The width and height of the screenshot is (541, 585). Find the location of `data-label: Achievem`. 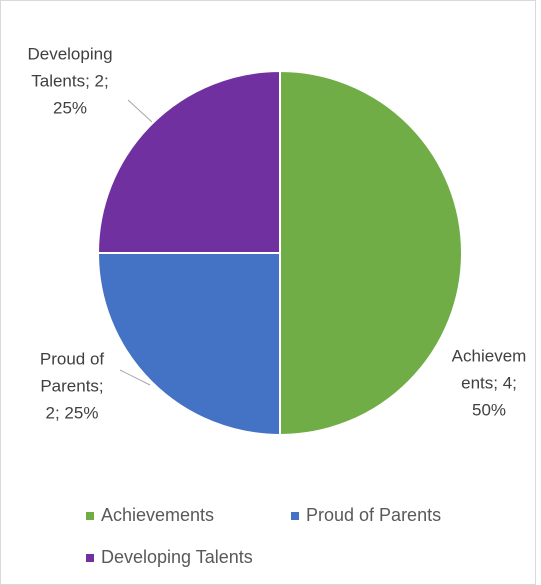

data-label: Achievem is located at coordinates (489, 355).